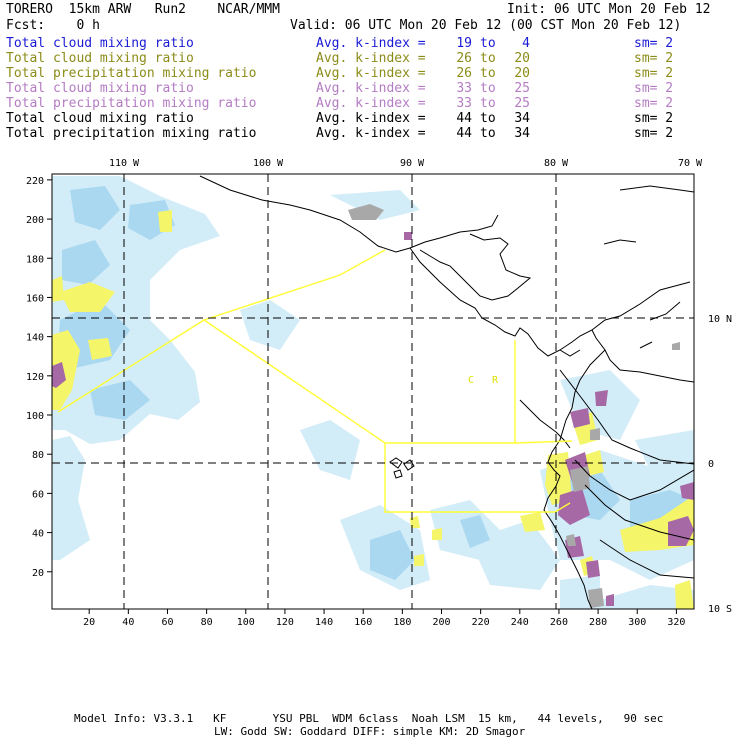  What do you see at coordinates (495, 380) in the screenshot?
I see `region-label-r: R` at bounding box center [495, 380].